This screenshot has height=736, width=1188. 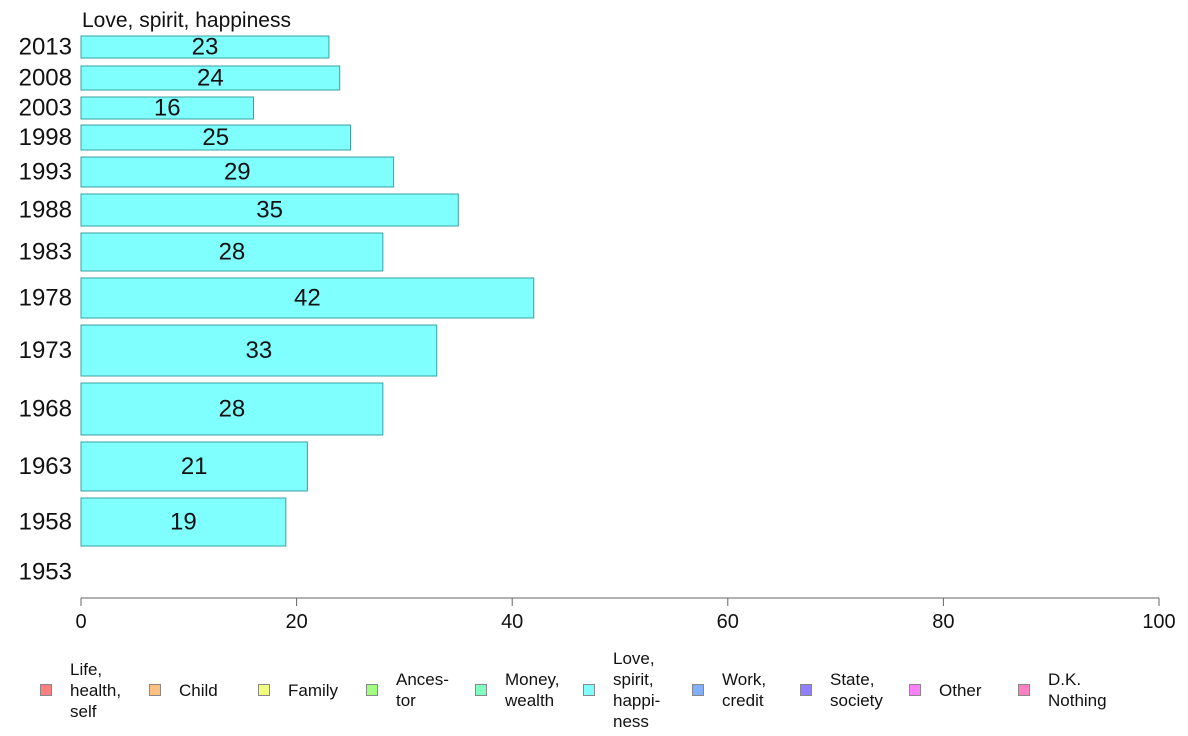 I want to click on legend-label: Family, so click(x=313, y=690).